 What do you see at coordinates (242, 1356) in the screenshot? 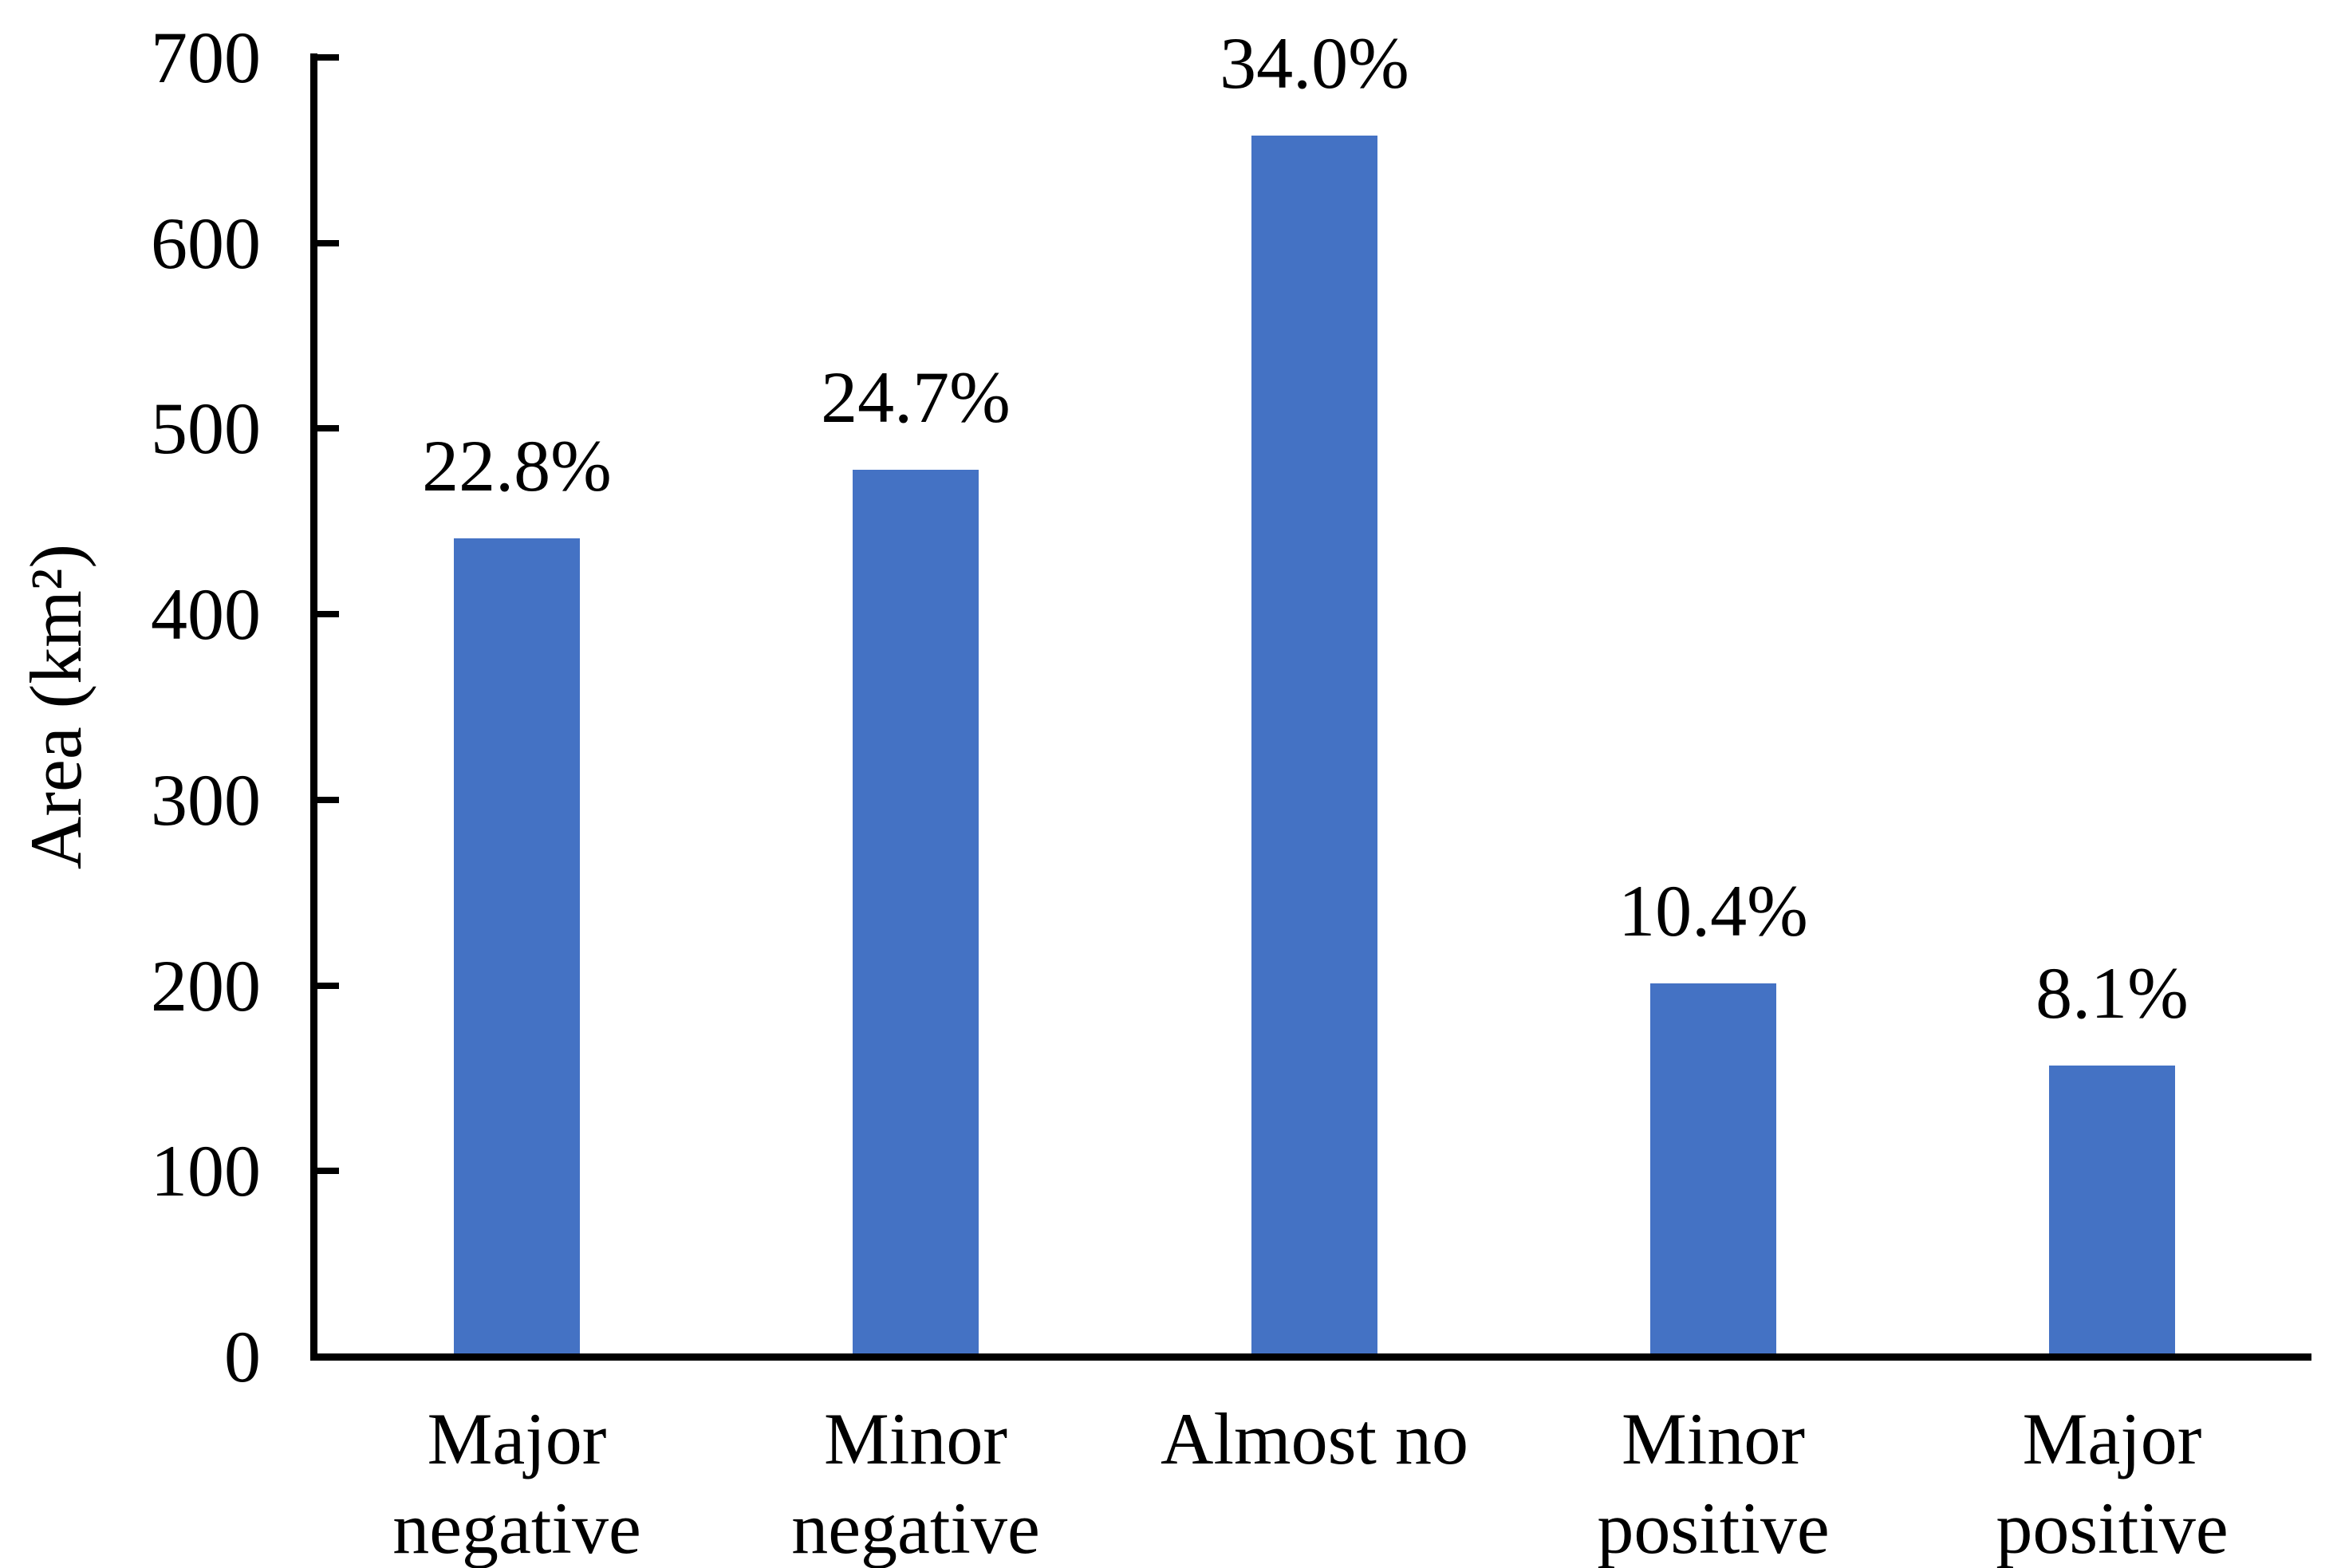
I see `y-tick-label: 0` at bounding box center [242, 1356].